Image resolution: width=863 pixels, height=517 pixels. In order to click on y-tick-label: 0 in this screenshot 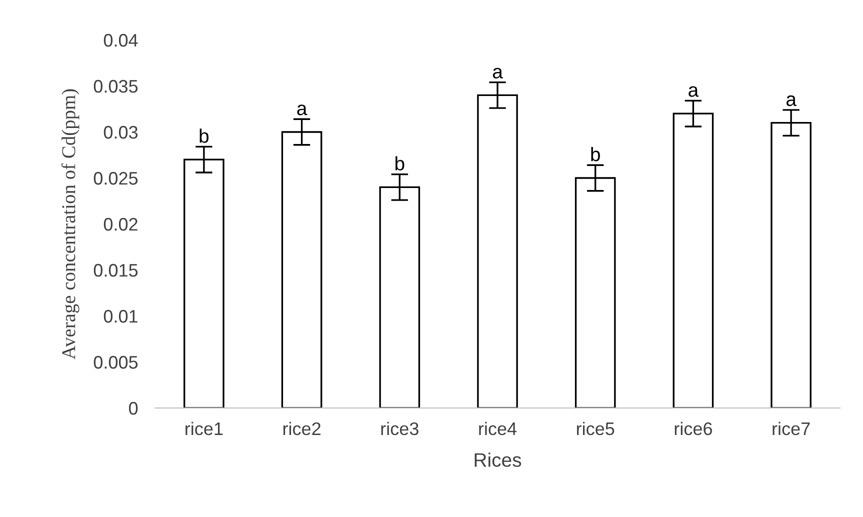, I will do `click(133, 408)`.